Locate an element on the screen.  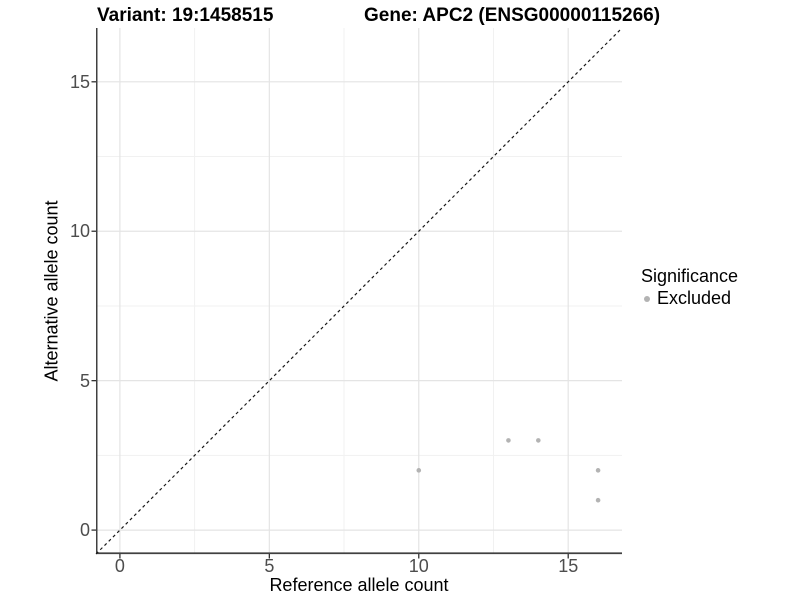
x-tick-label: 15 is located at coordinates (568, 566).